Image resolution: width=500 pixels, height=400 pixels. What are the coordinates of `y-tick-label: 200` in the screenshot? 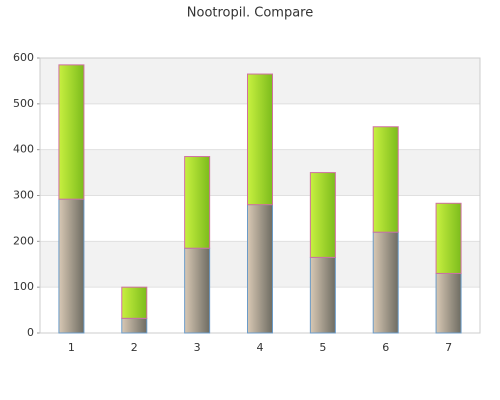 It's located at (23, 240).